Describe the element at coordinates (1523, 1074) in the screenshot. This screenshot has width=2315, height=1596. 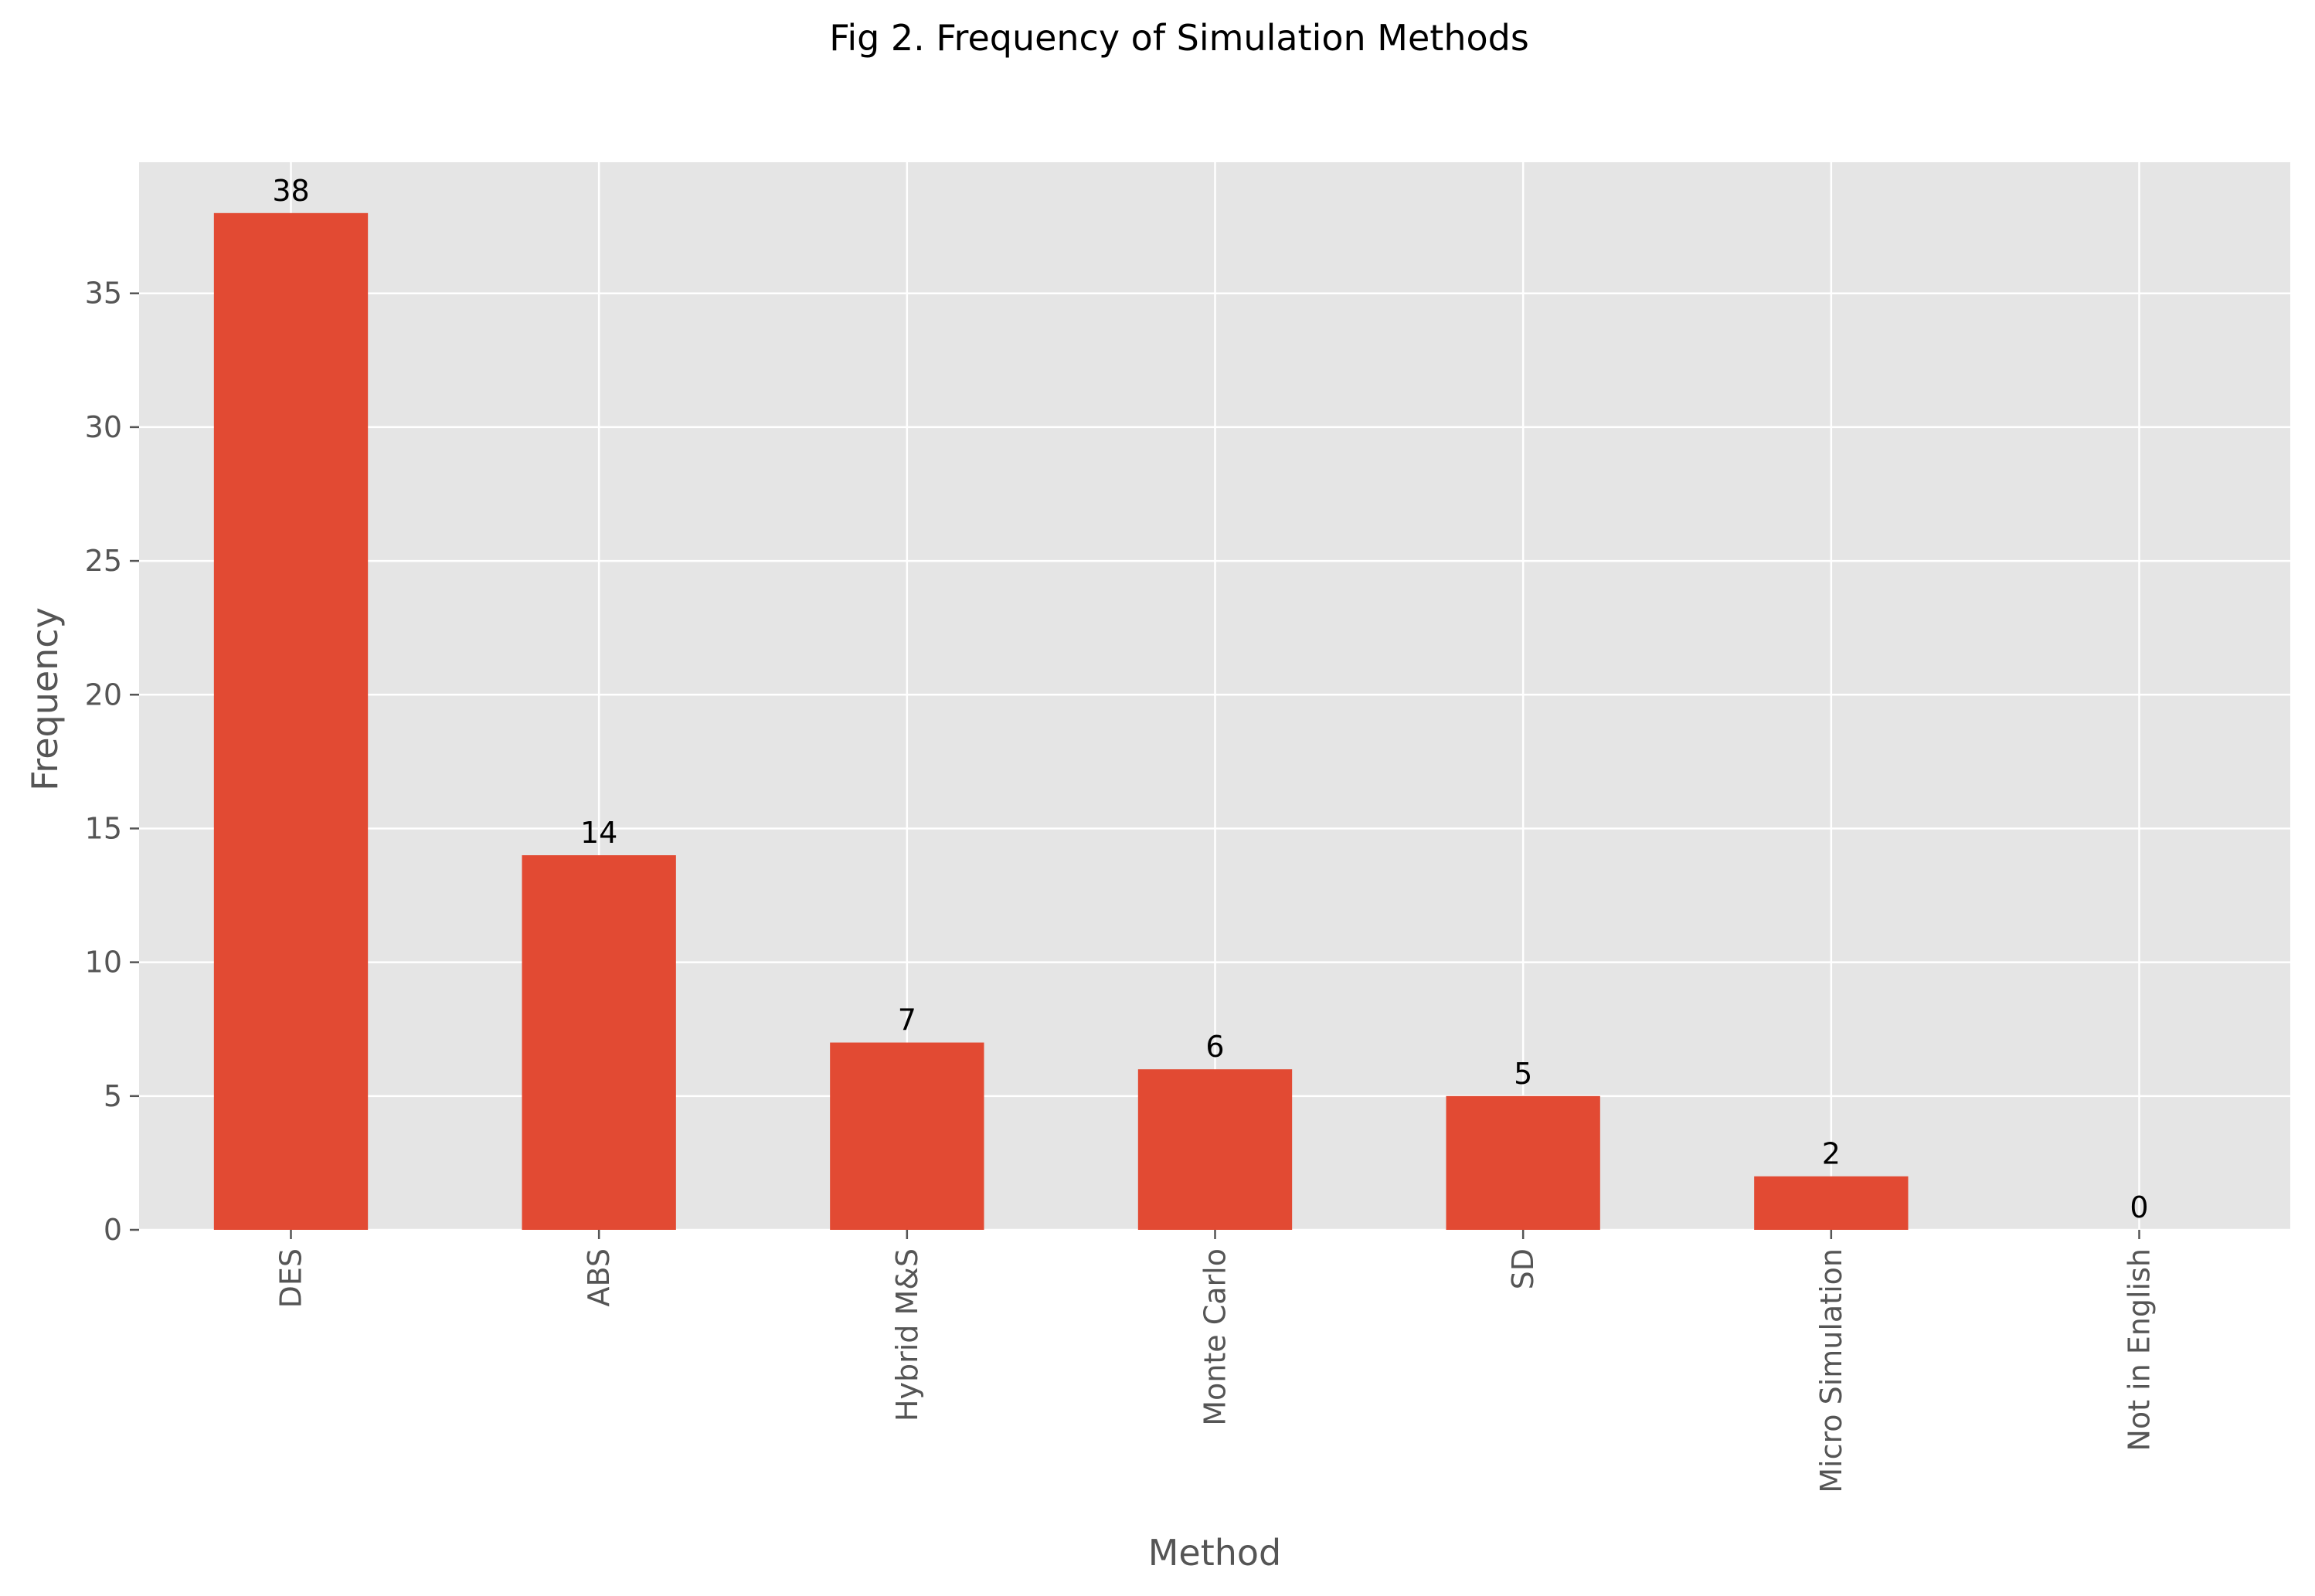
I see `data-label: 5` at that location.